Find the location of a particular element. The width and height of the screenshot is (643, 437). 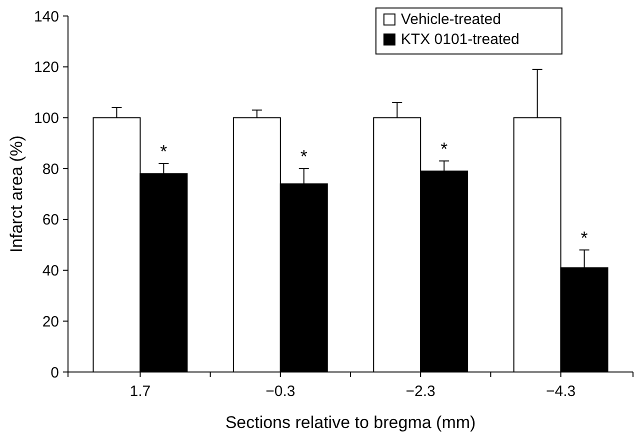

y-tick-label: 60 is located at coordinates (50, 220).